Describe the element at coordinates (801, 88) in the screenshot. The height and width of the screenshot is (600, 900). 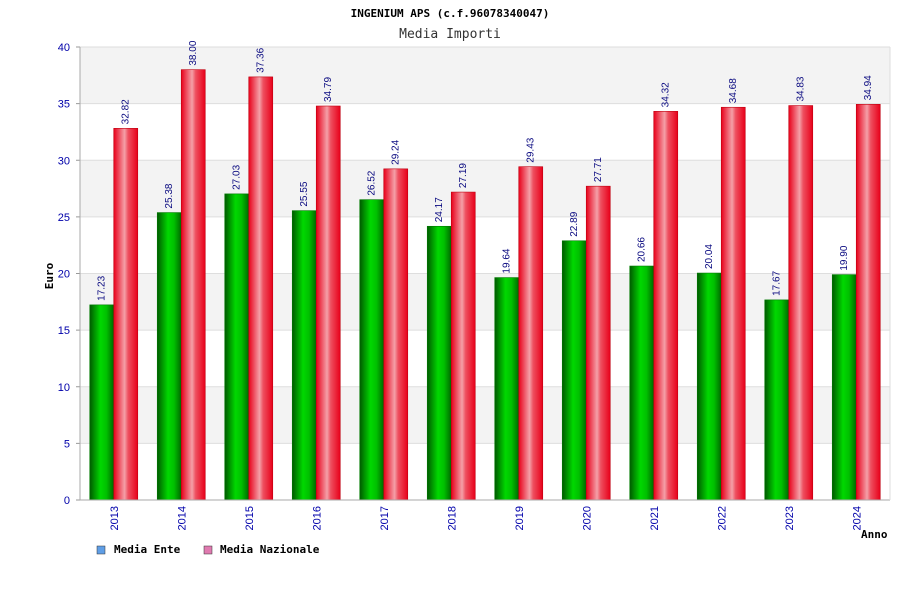
I see `data-label: 34.83` at that location.